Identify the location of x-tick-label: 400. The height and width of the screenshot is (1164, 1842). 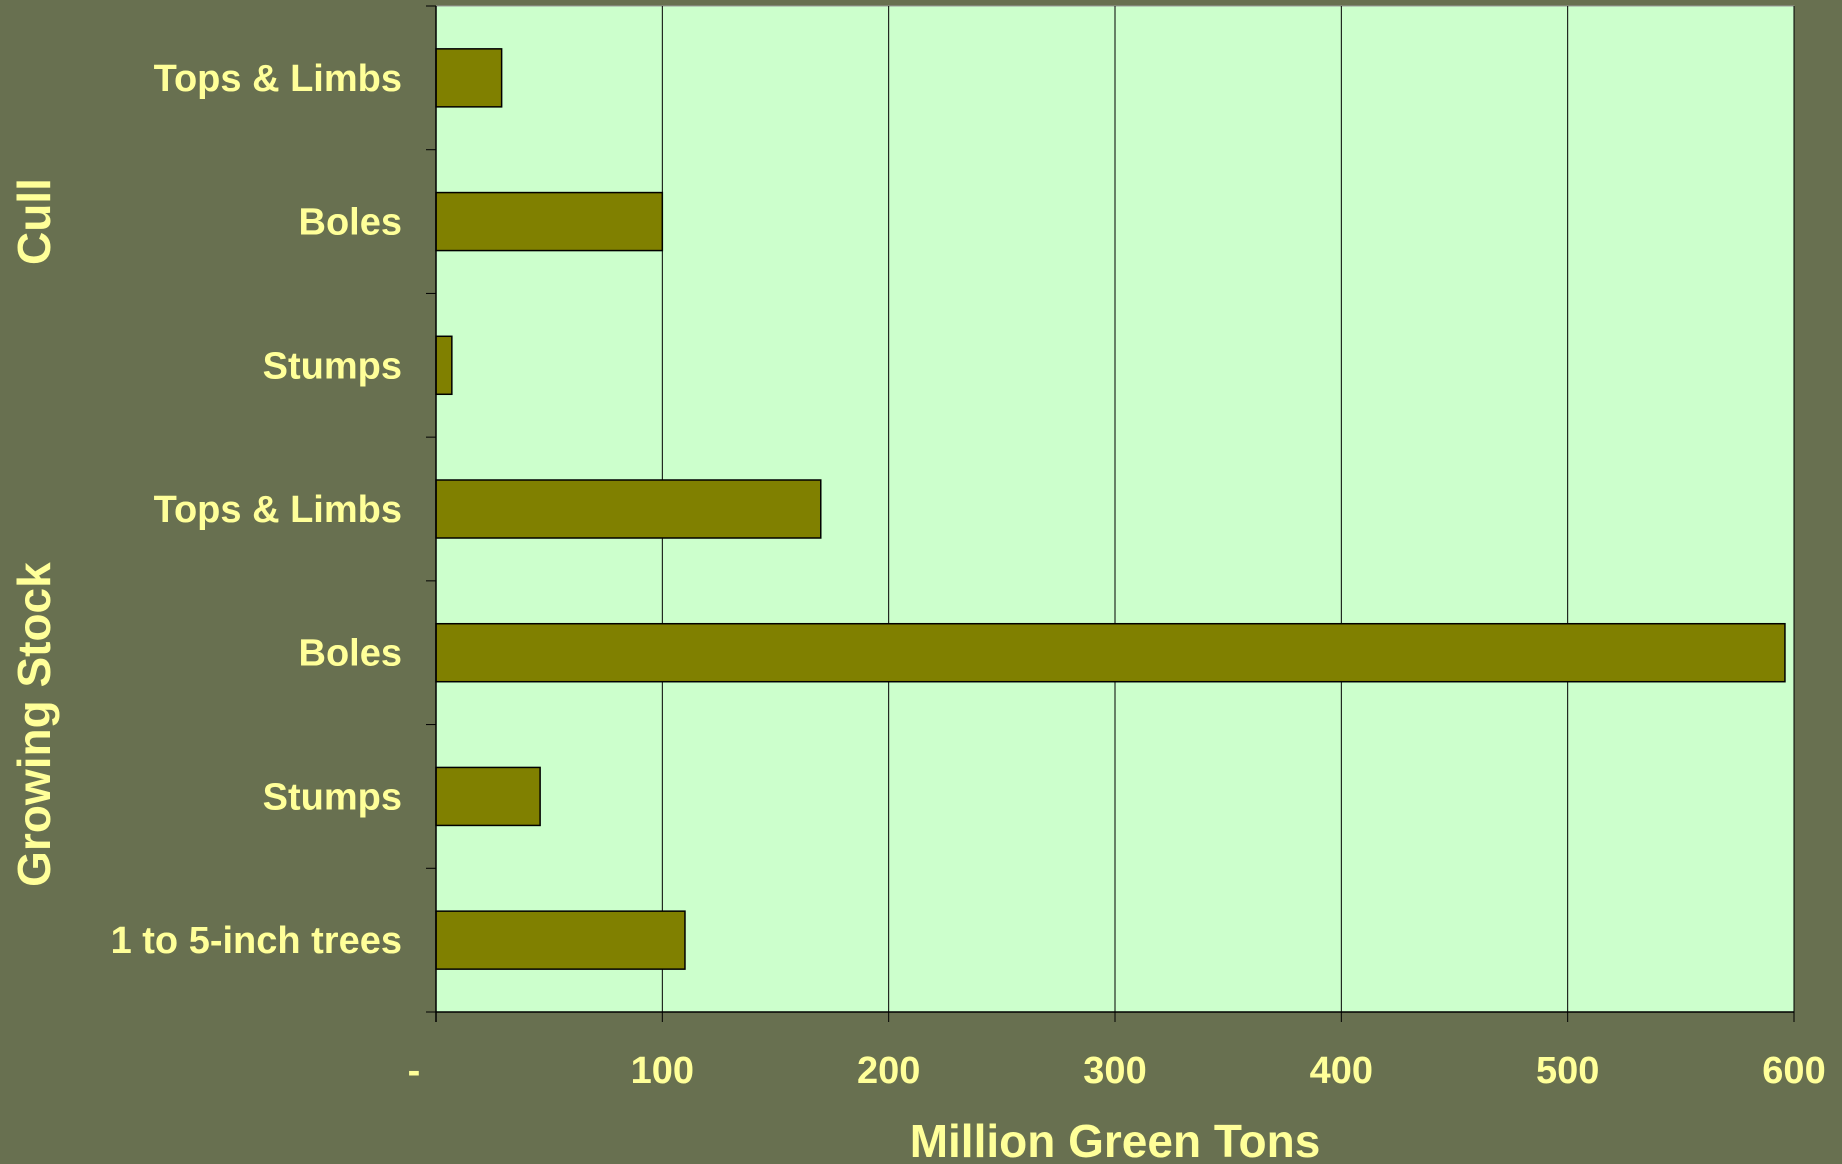
(1341, 1071).